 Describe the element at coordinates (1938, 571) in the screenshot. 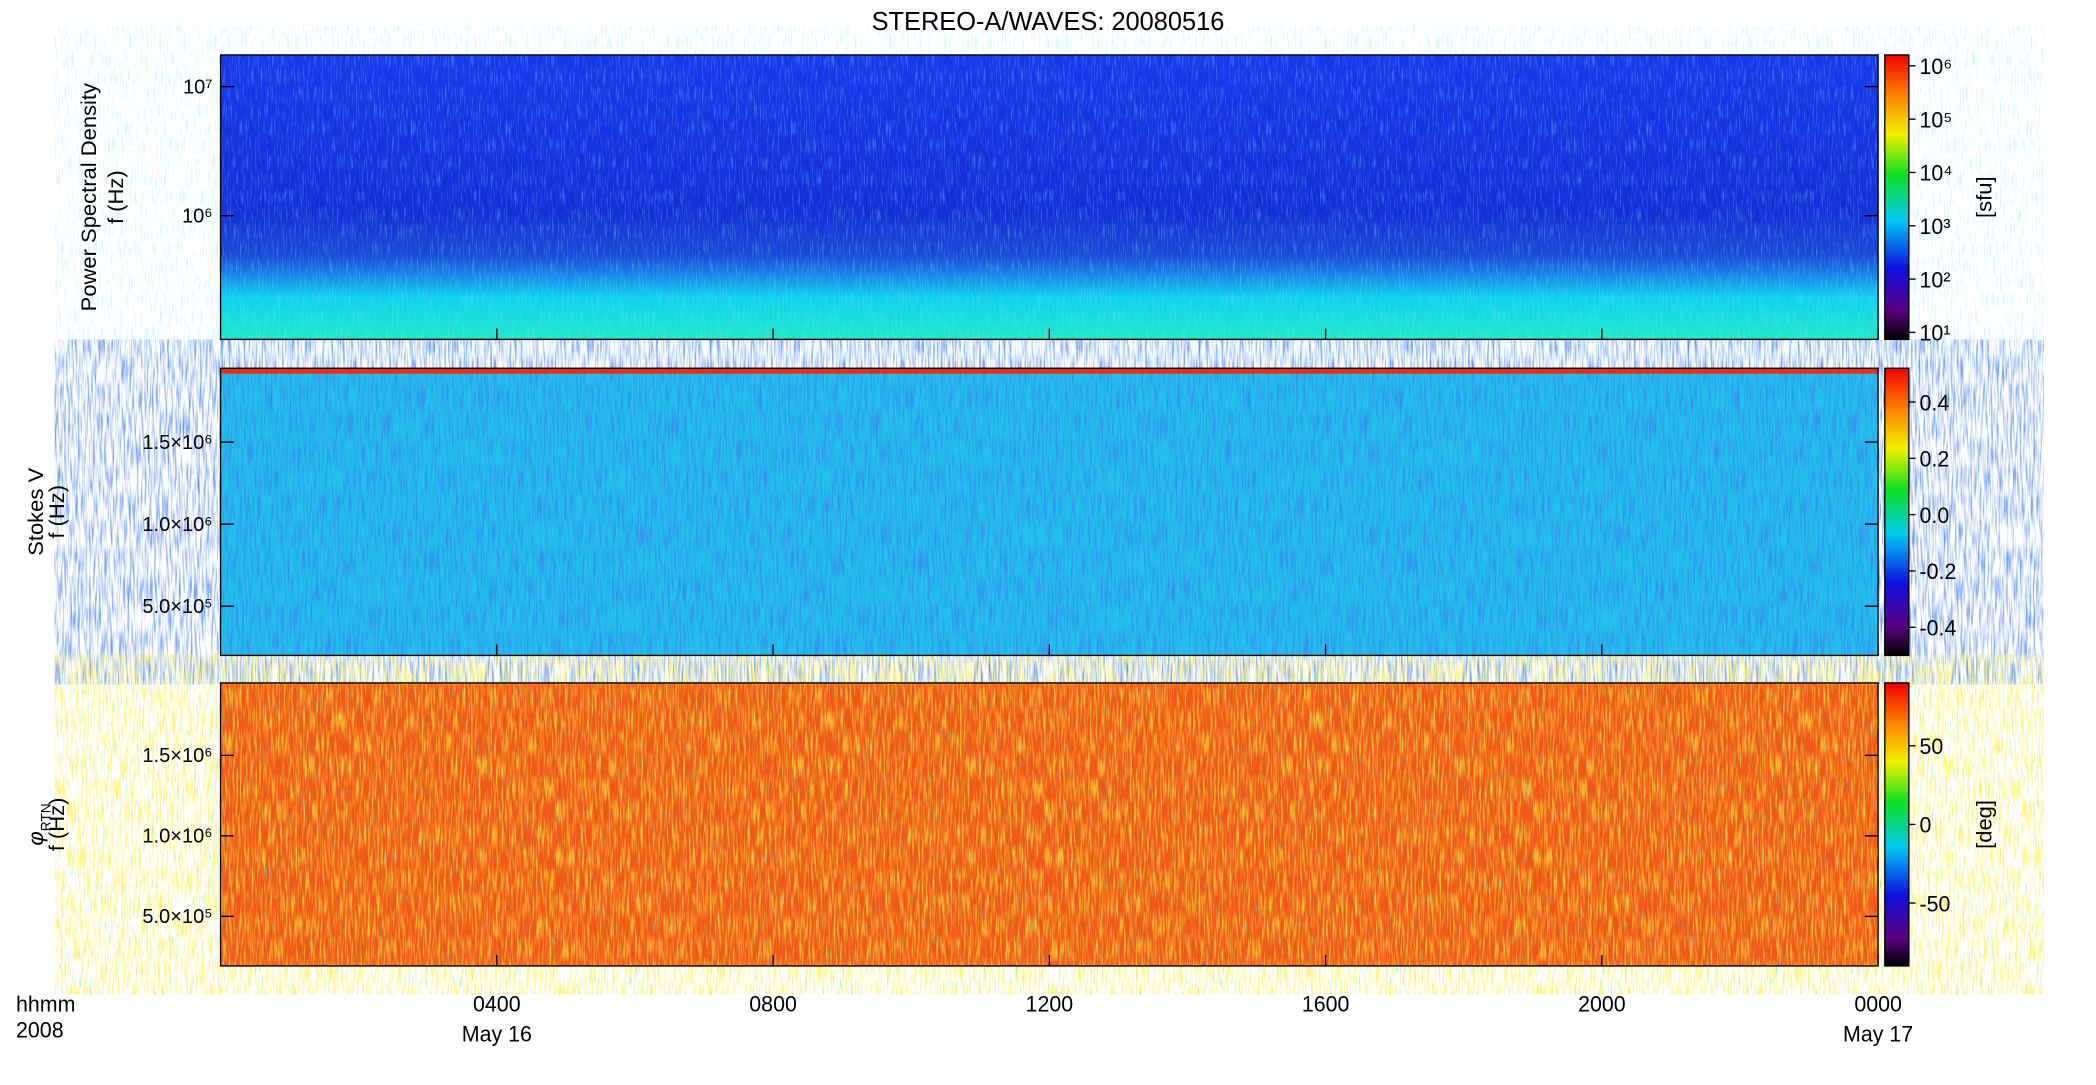

I see `colorbar-tick-label: -0.2` at that location.